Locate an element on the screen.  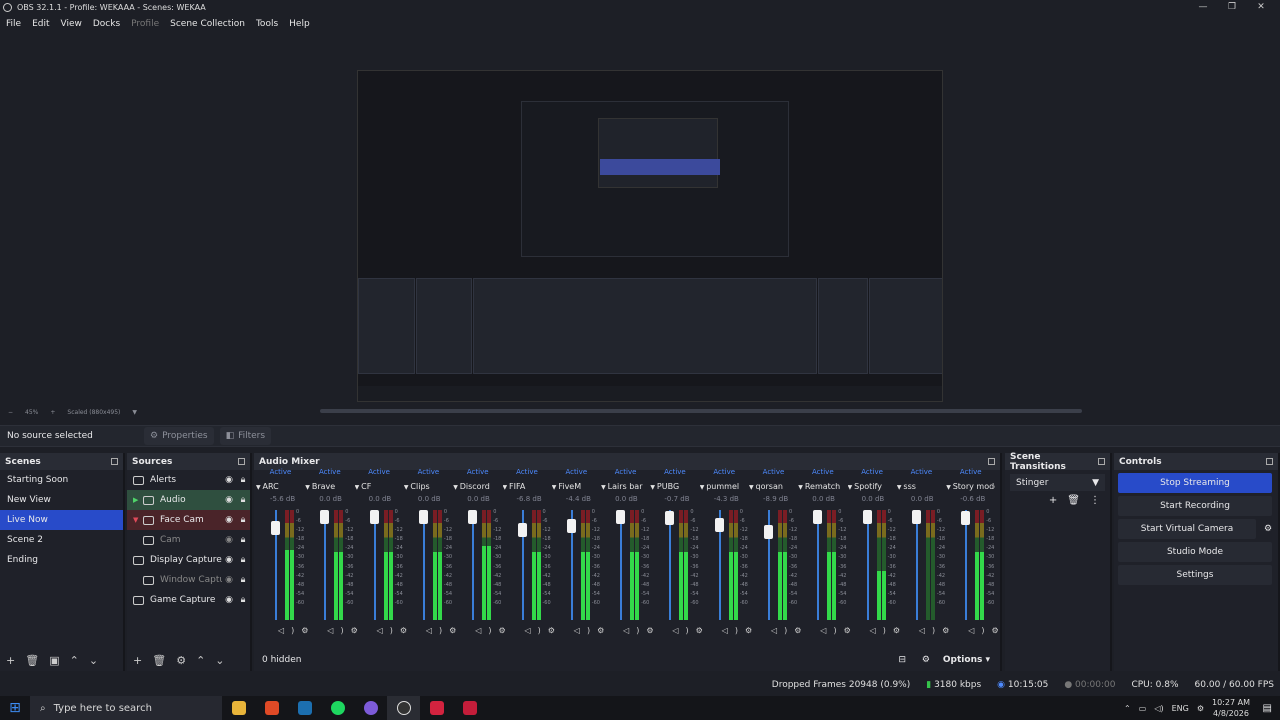
scene-item: Ending is located at coordinates (23, 560).